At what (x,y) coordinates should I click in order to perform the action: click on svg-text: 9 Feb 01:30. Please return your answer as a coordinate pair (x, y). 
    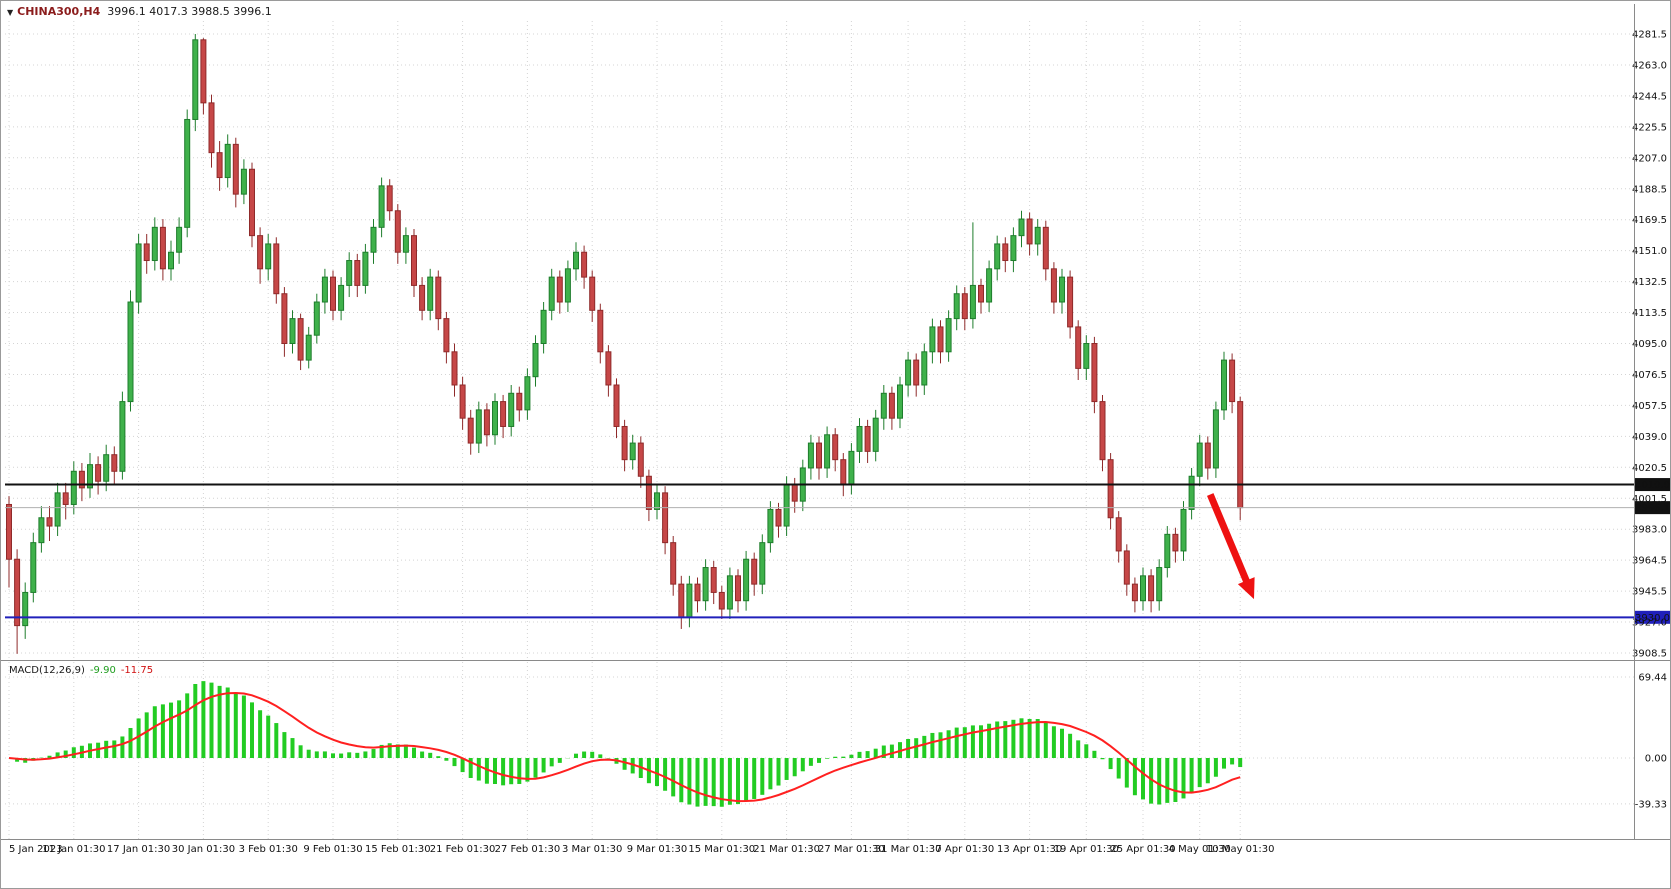
    Looking at the image, I should click on (332, 849).